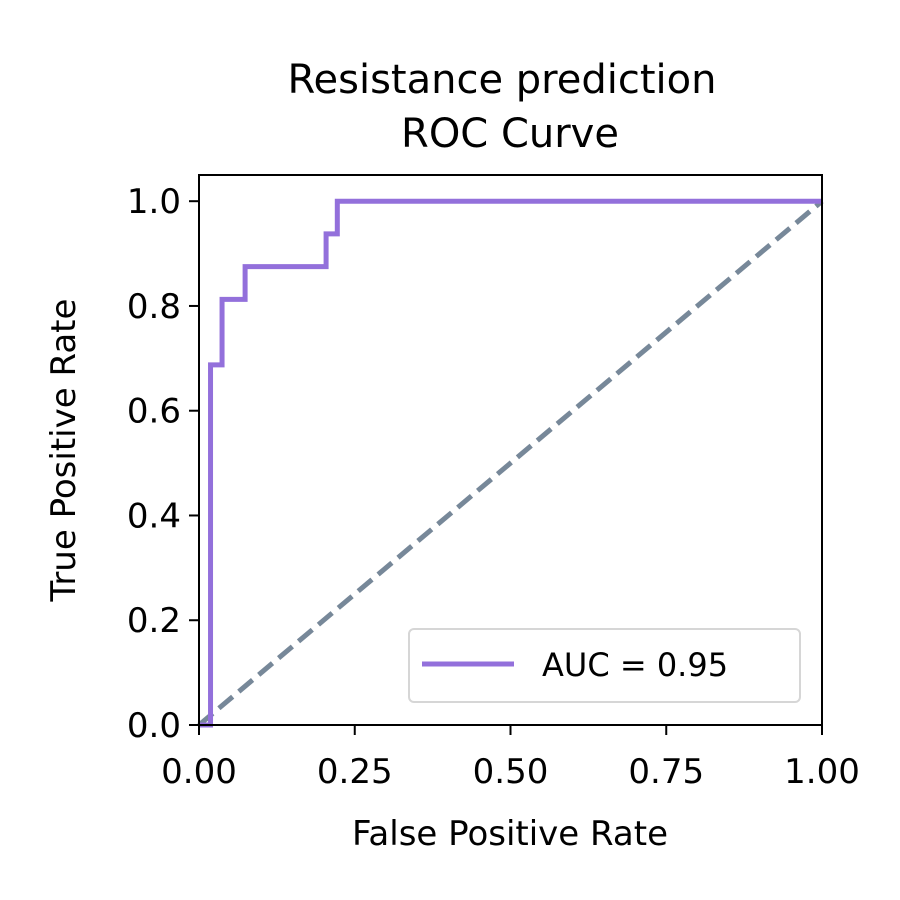 The height and width of the screenshot is (900, 900). I want to click on y-tick-label: 0.4, so click(154, 516).